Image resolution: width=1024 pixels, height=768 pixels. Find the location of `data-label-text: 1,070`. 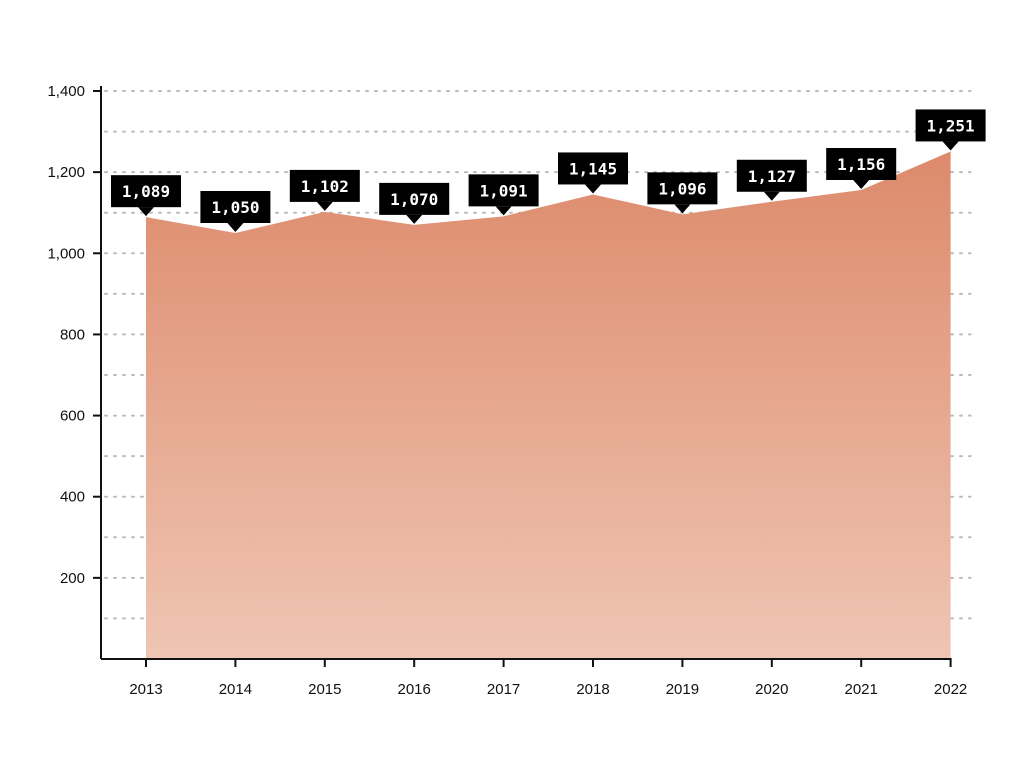

data-label-text: 1,070 is located at coordinates (414, 199).